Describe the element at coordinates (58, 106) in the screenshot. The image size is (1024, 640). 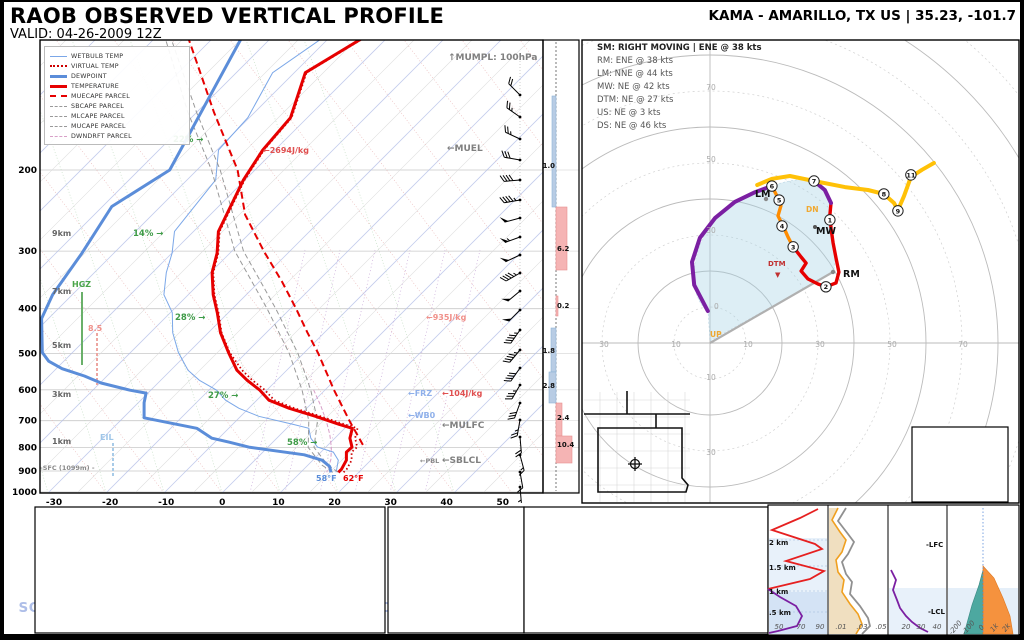
I see `sbcape-parcel-line-icon` at that location.